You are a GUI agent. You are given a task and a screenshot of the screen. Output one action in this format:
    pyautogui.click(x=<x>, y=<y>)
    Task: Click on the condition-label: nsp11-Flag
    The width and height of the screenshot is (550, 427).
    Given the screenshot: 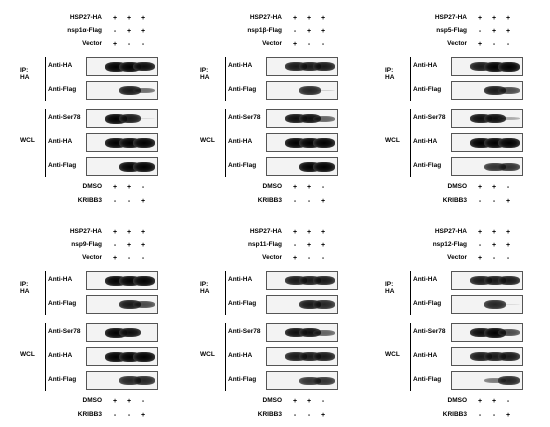 What is the action you would take?
    pyautogui.click(x=265, y=244)
    